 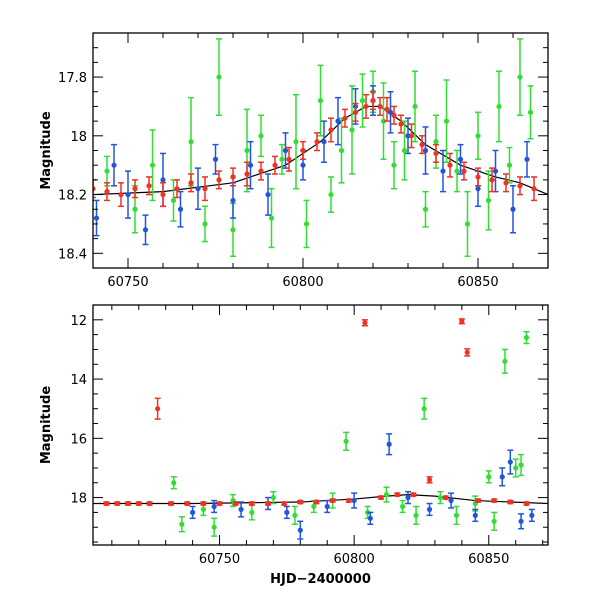 I want to click on y-tick-label: 18, so click(x=78, y=137).